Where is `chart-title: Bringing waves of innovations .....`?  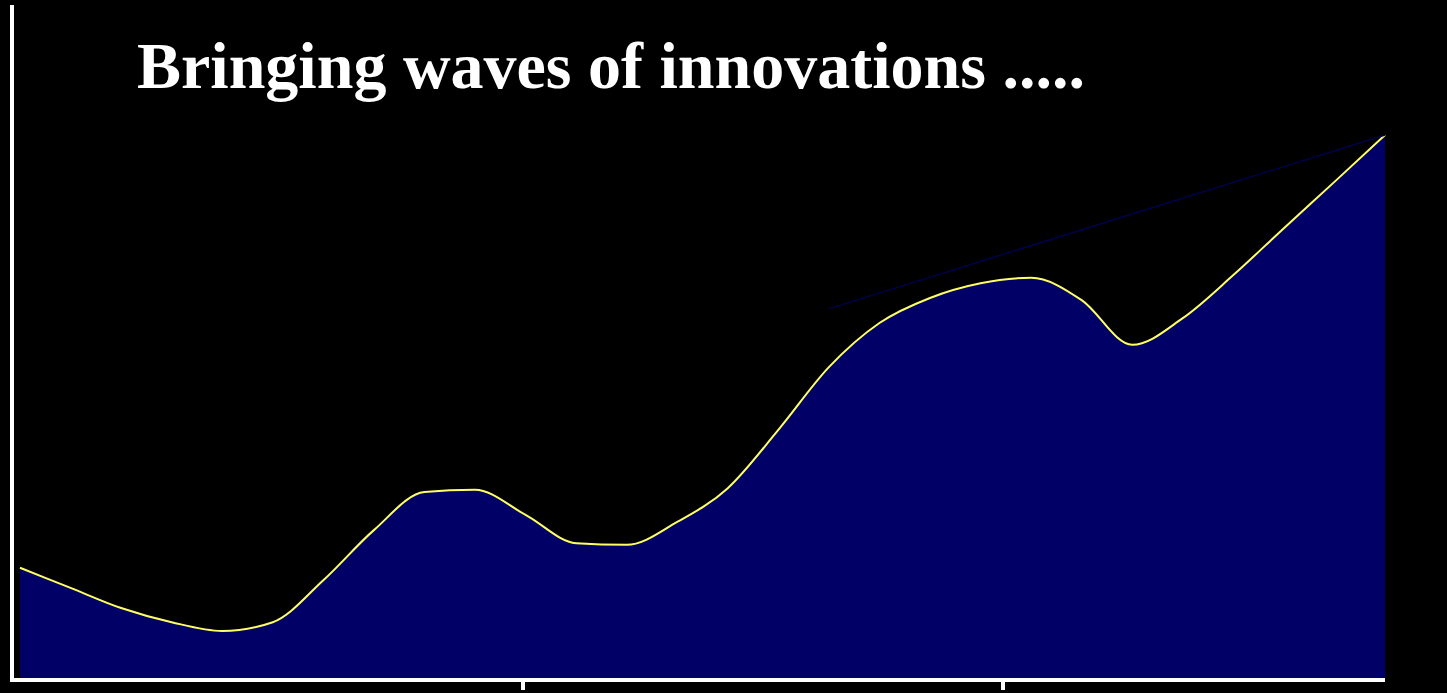 chart-title: Bringing waves of innovations ..... is located at coordinates (611, 66).